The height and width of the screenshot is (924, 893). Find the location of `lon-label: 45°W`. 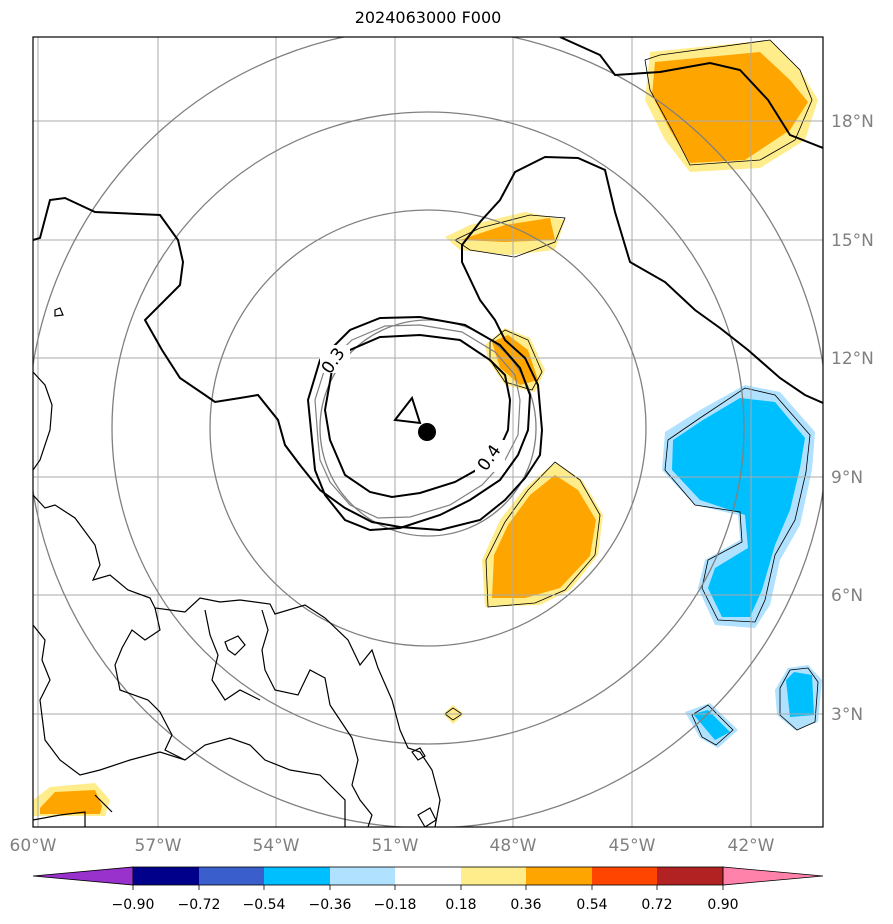

lon-label: 45°W is located at coordinates (632, 846).